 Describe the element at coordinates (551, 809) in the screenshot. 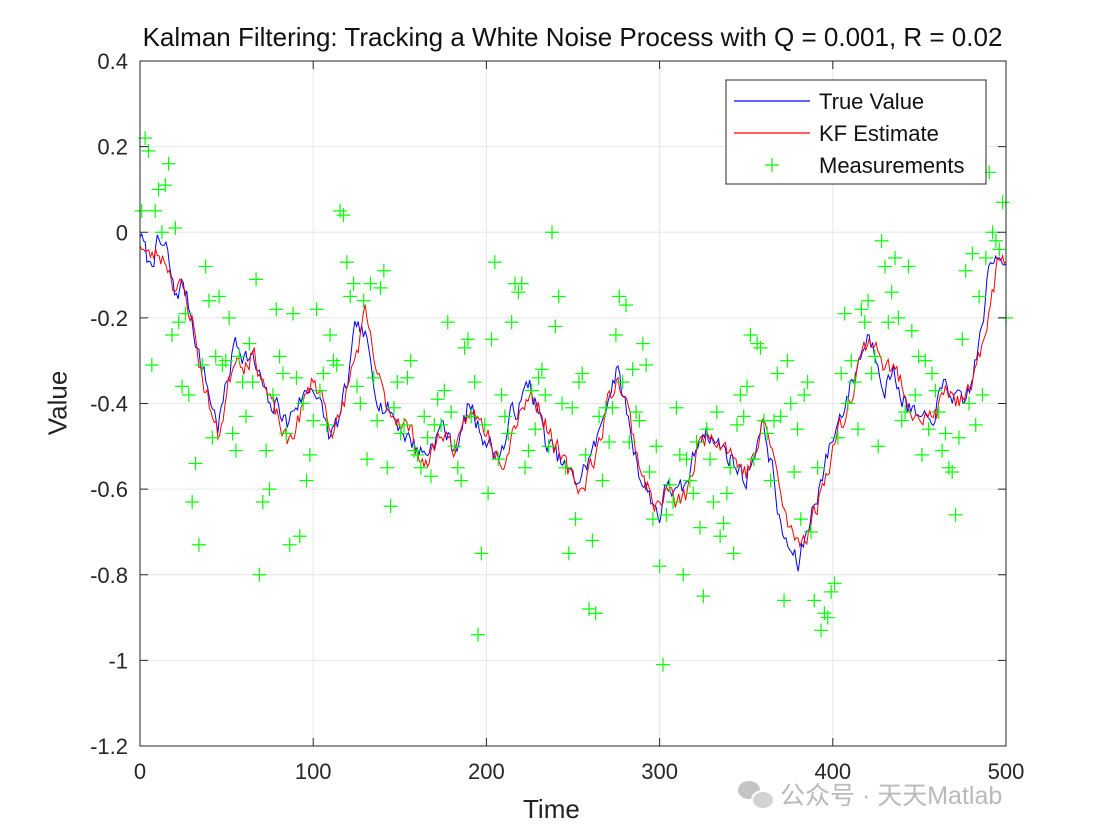

I see `x-axis-label: Time` at that location.